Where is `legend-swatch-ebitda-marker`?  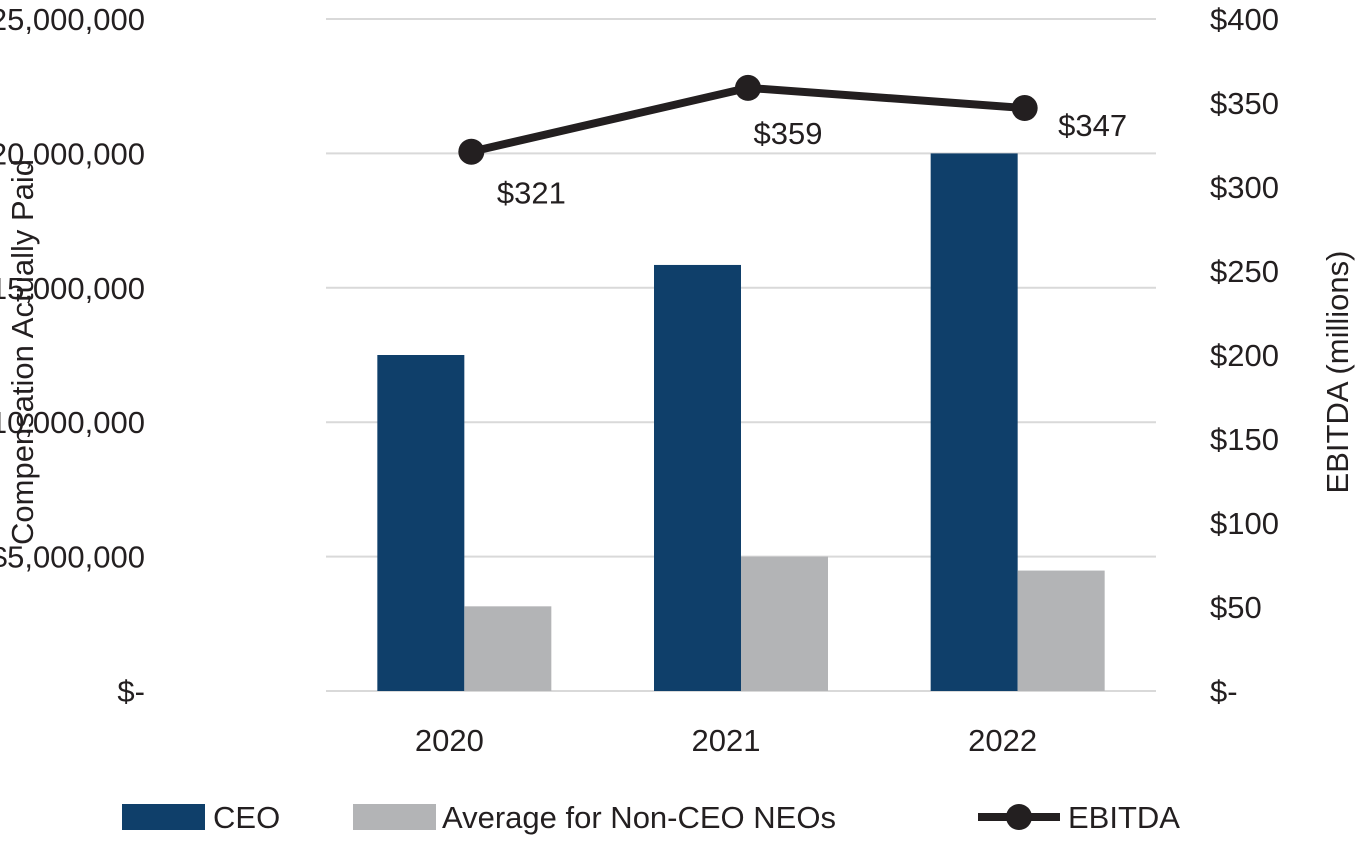 legend-swatch-ebitda-marker is located at coordinates (1019, 817).